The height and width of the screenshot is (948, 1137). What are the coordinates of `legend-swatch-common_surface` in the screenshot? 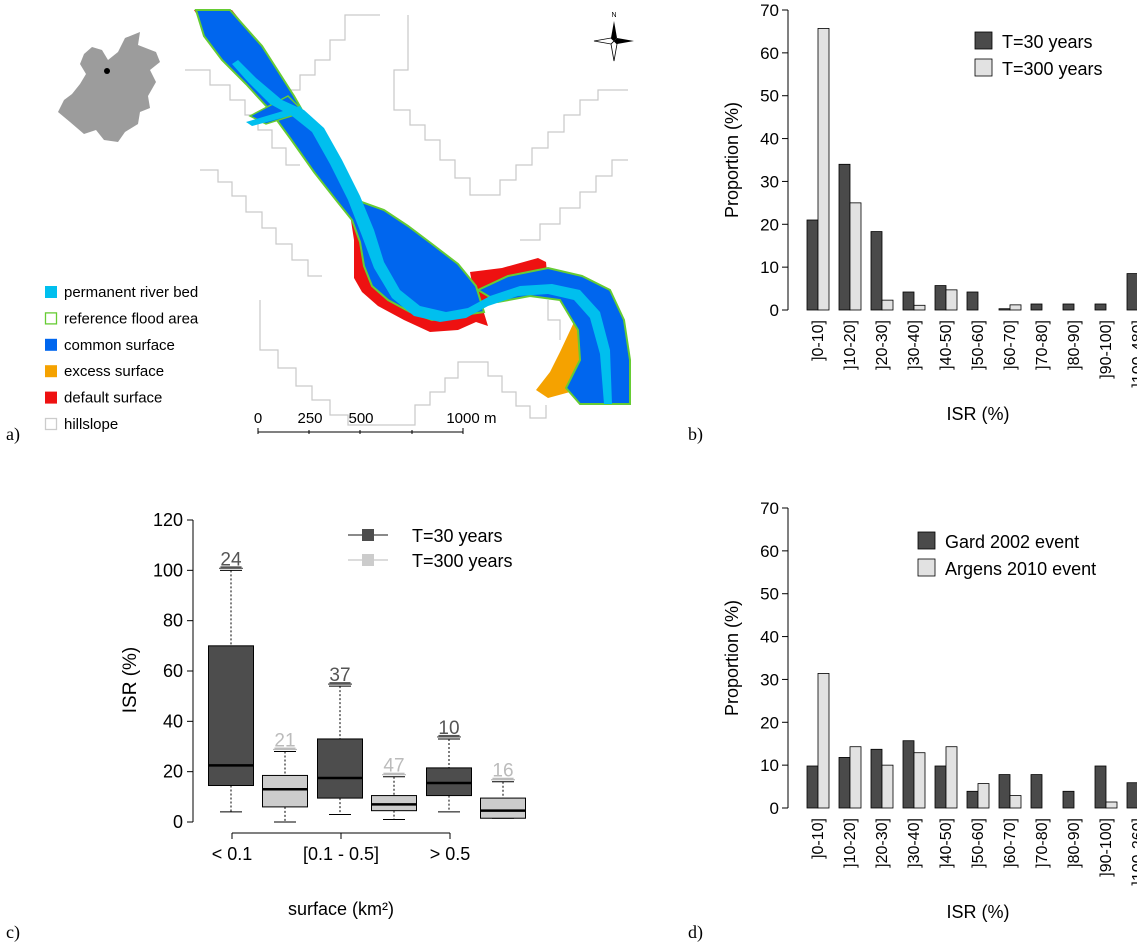 It's located at (51, 344).